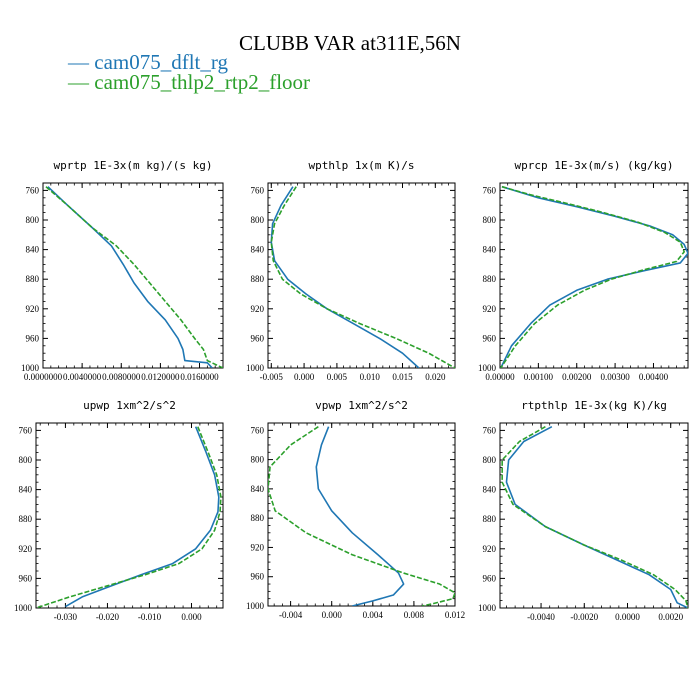 Image resolution: width=700 pixels, height=700 pixels. I want to click on x-tick-label: 0.015, so click(402, 377).